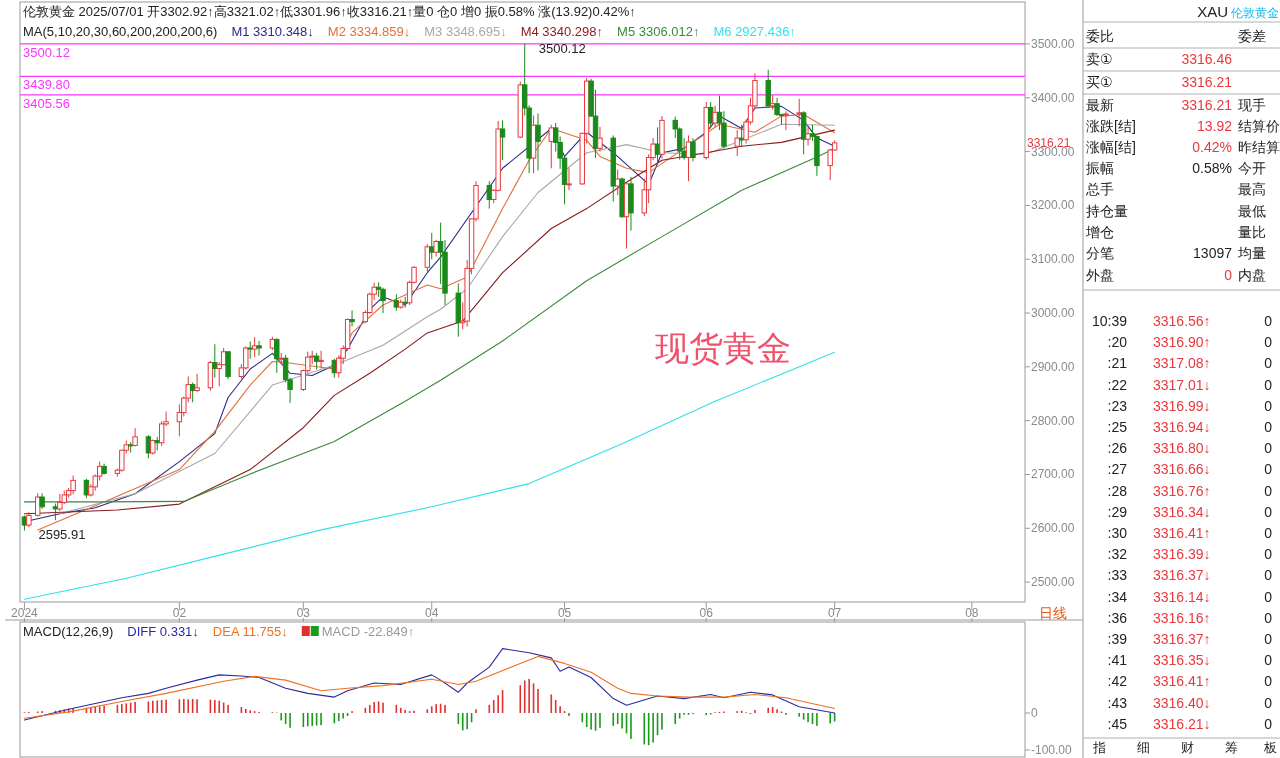  What do you see at coordinates (1100, 253) in the screenshot?
I see `text: 分笔` at bounding box center [1100, 253].